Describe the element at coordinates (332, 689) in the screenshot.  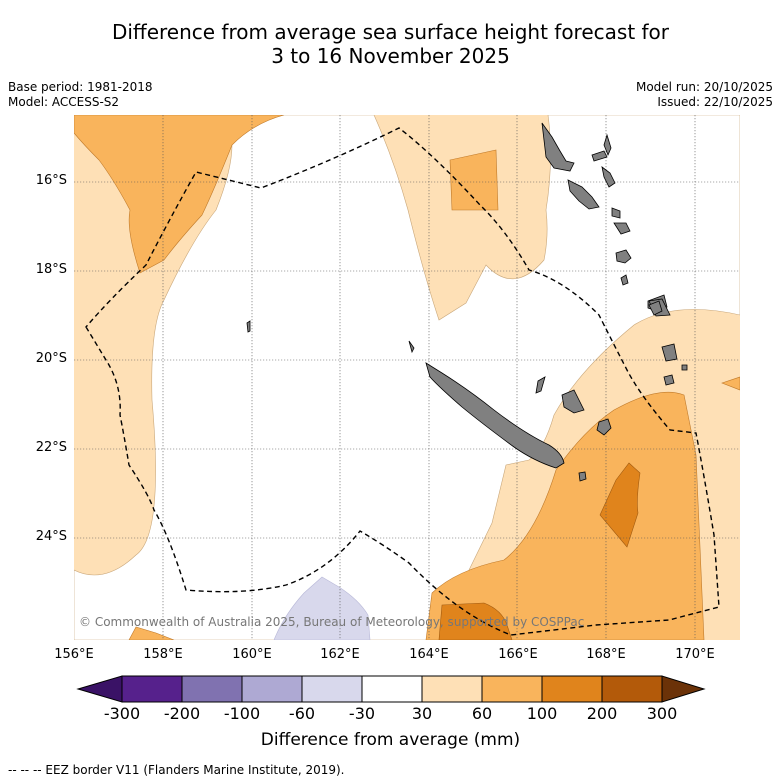
I see `colorbar-bin-neg60-neg30` at that location.